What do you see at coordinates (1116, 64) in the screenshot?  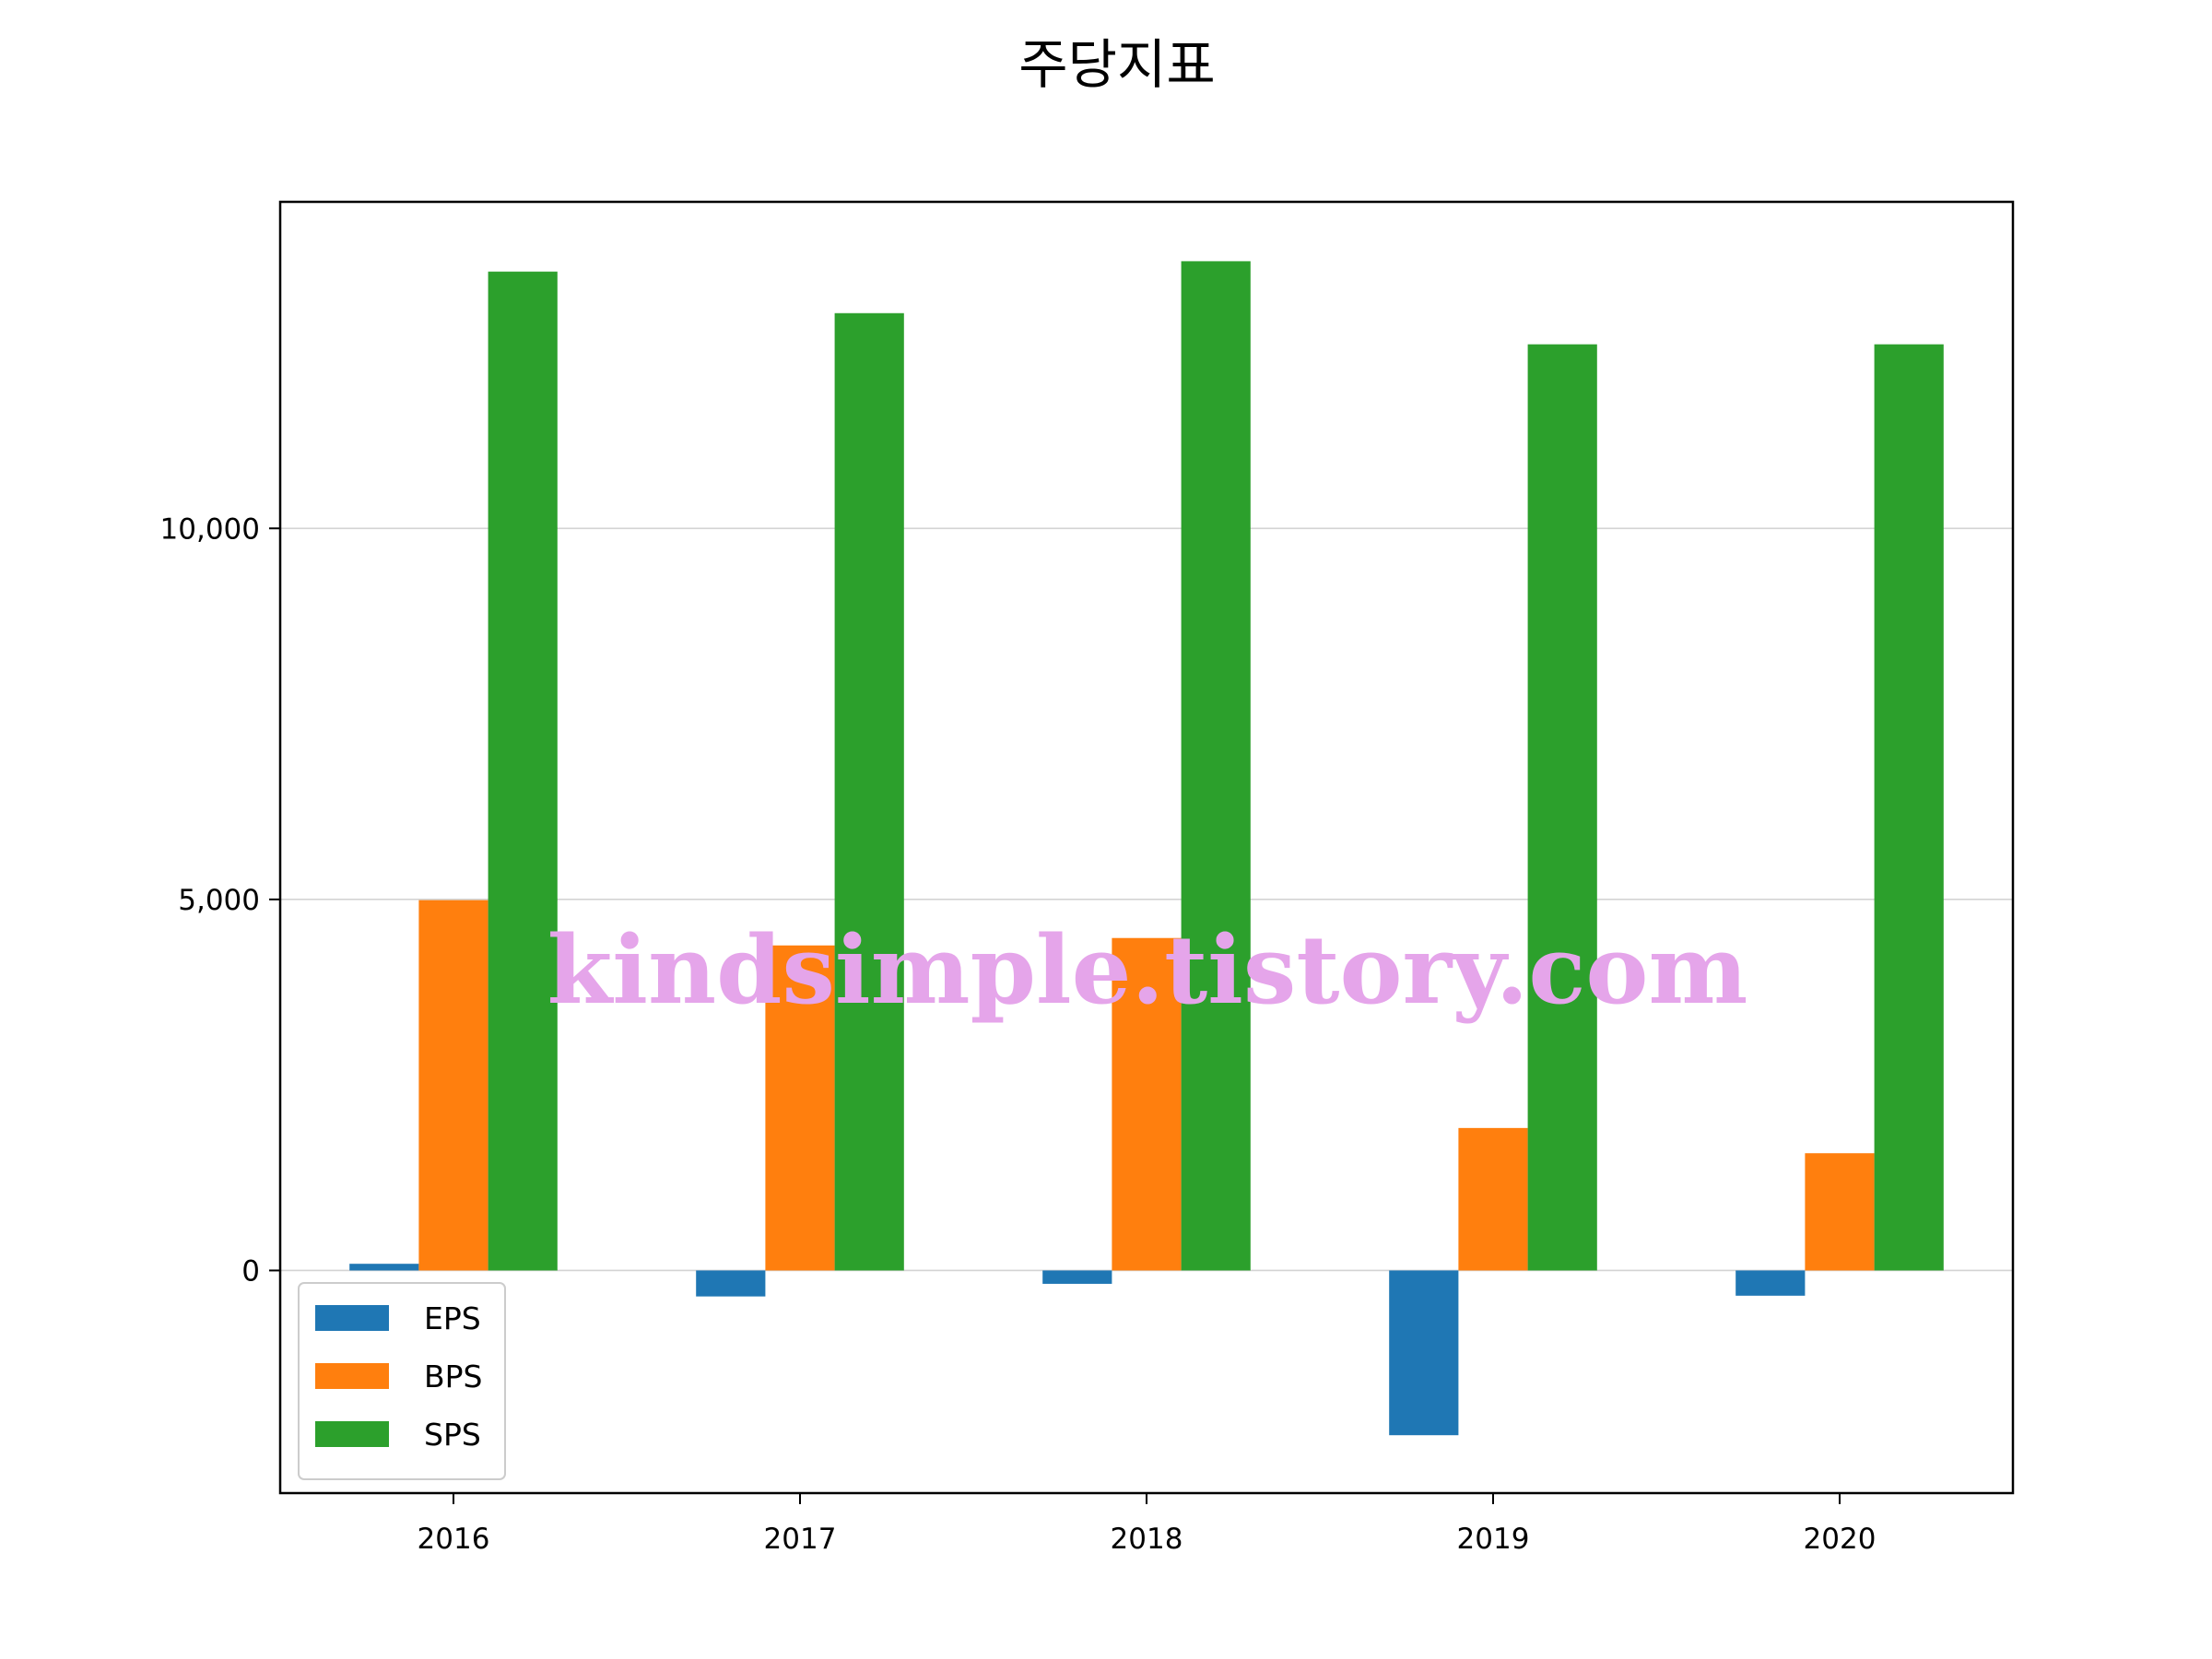 I see `chart-title: 주당지표` at bounding box center [1116, 64].